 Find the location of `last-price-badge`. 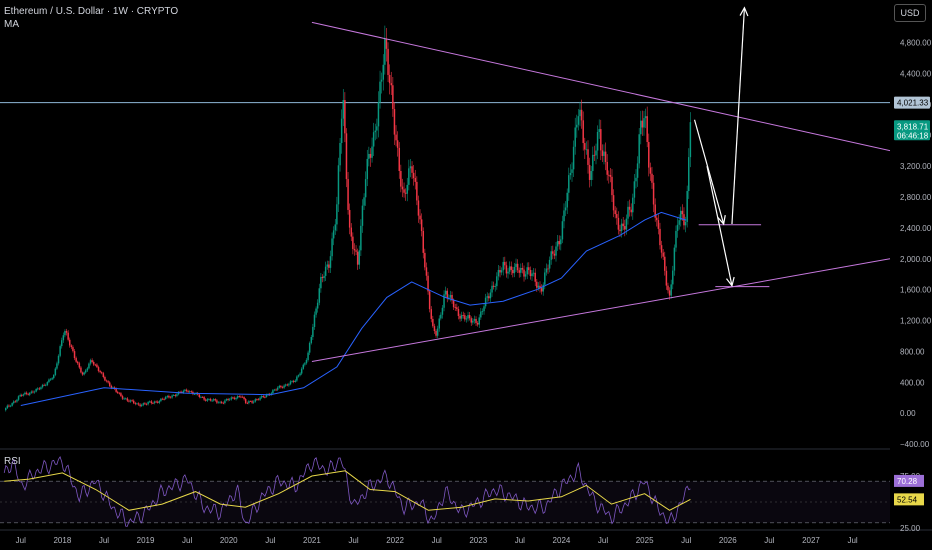

last-price-badge is located at coordinates (912, 130).